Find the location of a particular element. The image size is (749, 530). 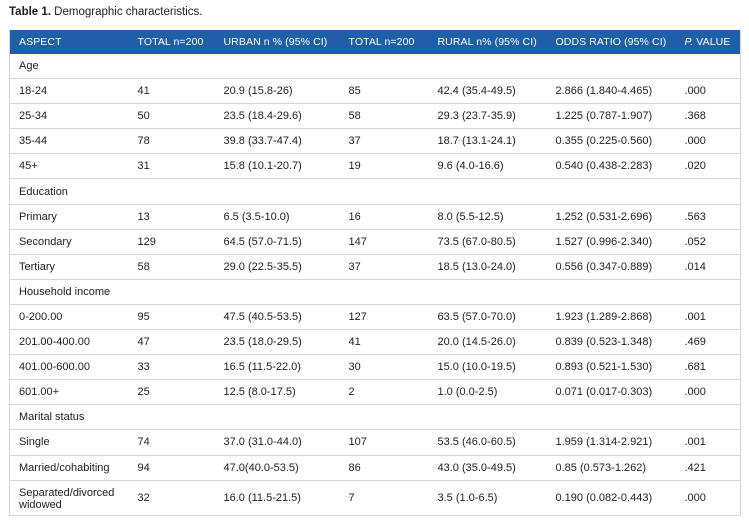

cell-total-rural: 127 is located at coordinates (384, 317).